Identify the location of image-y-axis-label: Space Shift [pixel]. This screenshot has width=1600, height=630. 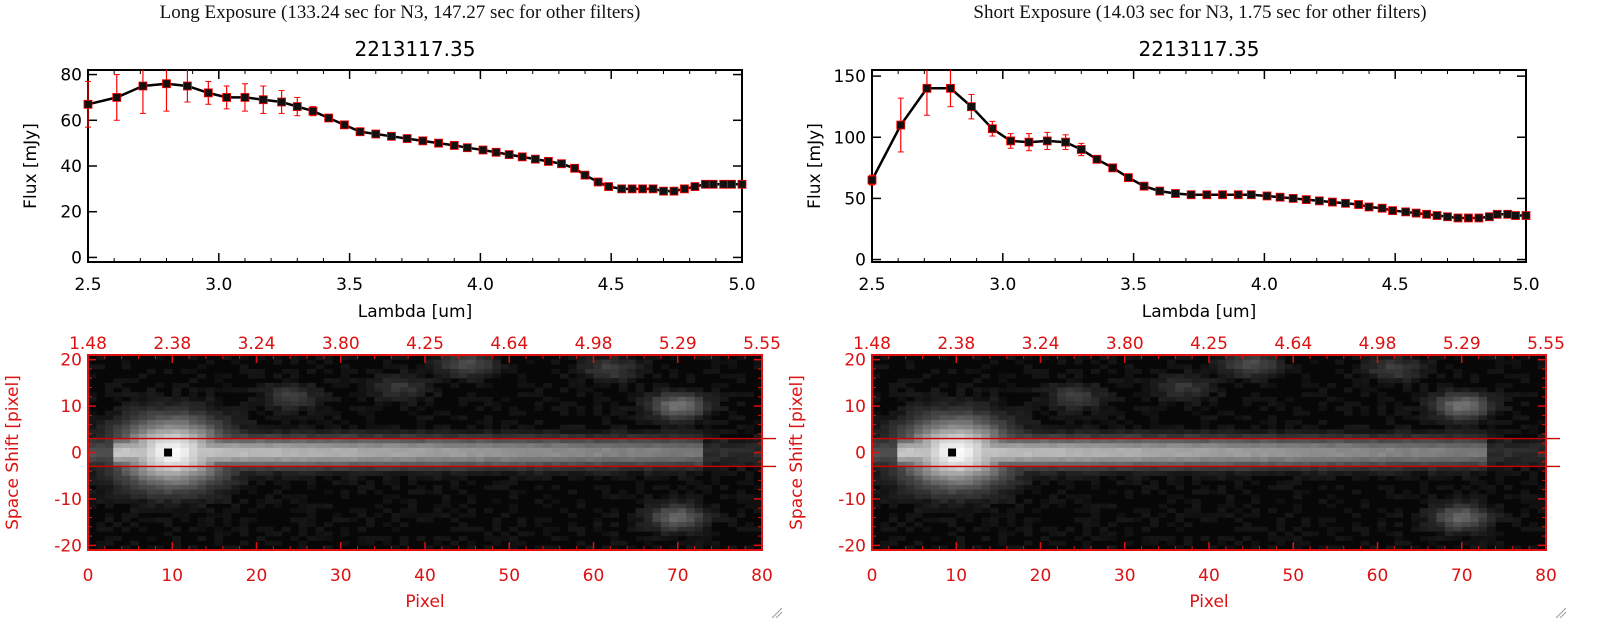
(13, 452).